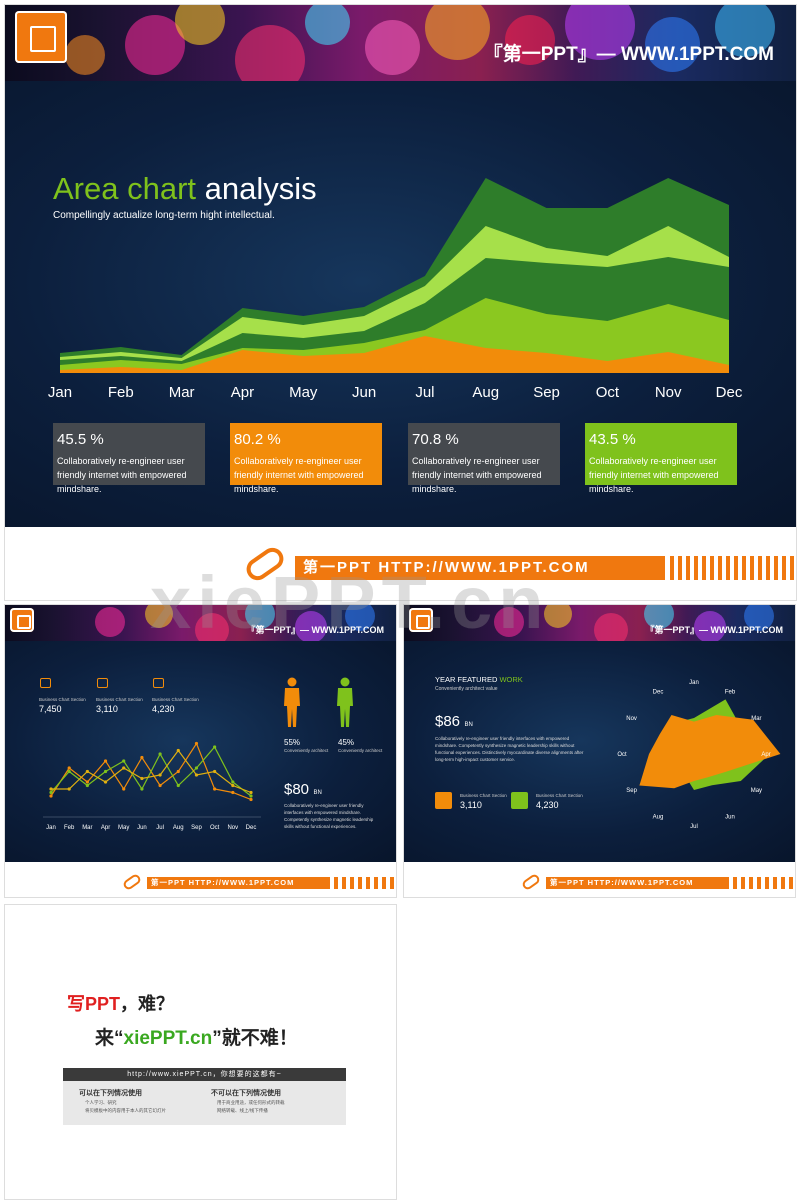 The width and height of the screenshot is (800, 1203). I want to click on radar-axis-label: Jul, so click(694, 827).